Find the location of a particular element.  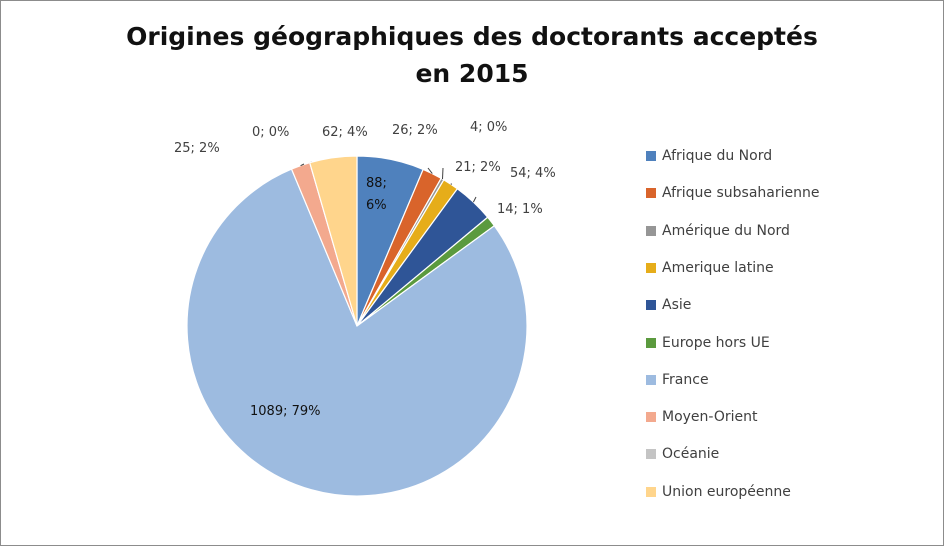

data-label-union-europeenne: 62; 4% is located at coordinates (345, 132).